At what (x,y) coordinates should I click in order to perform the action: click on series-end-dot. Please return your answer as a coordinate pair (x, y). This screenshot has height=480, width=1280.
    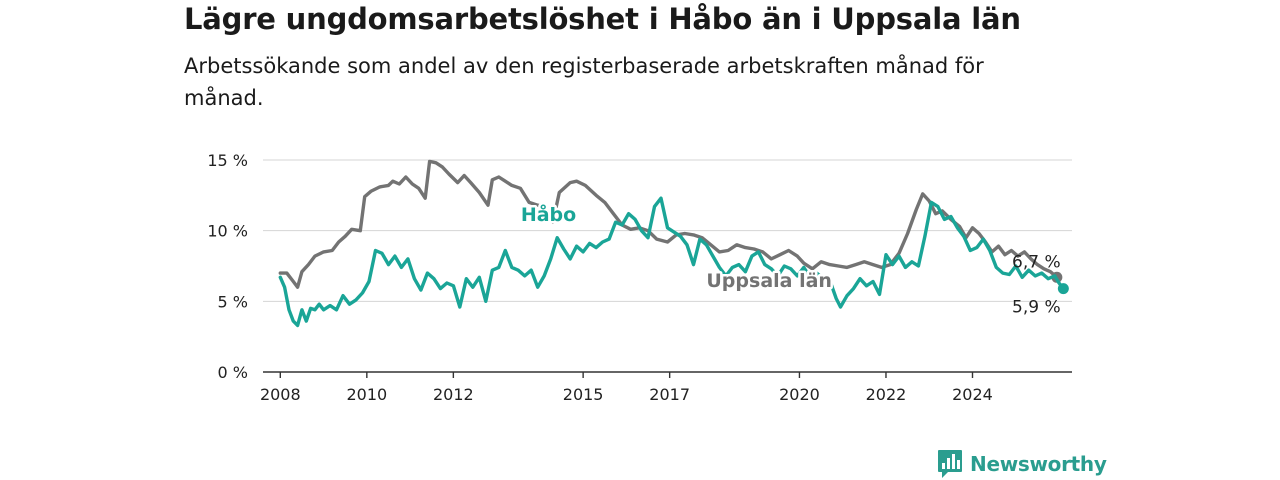
    Looking at the image, I should click on (1063, 289).